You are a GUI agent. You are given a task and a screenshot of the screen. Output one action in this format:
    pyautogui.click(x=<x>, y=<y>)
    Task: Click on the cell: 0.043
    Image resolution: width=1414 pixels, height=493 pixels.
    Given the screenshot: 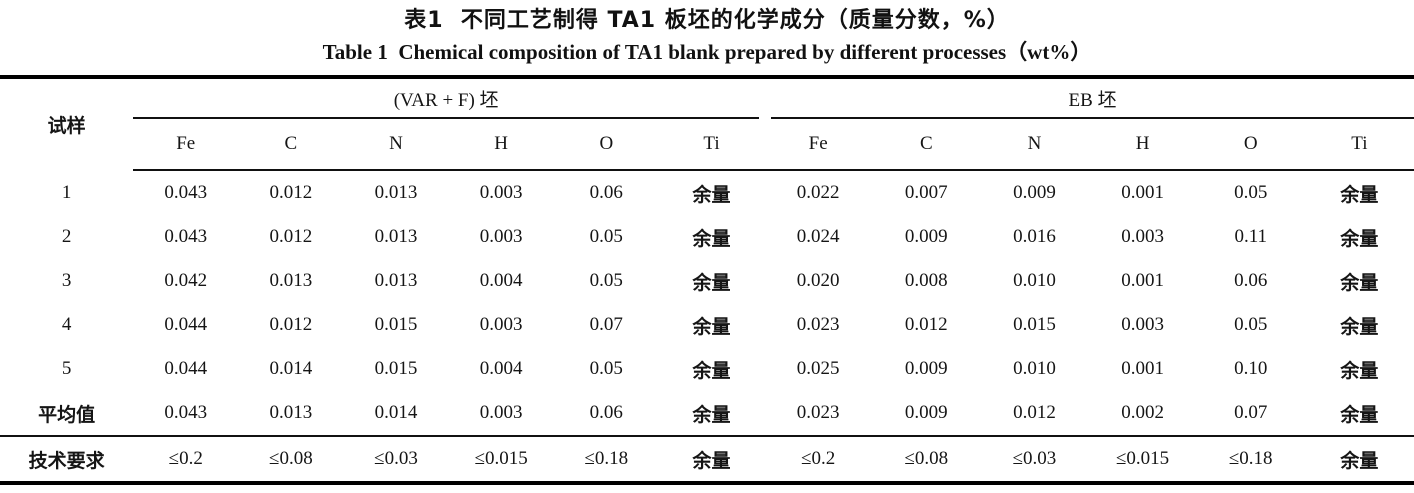 What is the action you would take?
    pyautogui.click(x=186, y=236)
    